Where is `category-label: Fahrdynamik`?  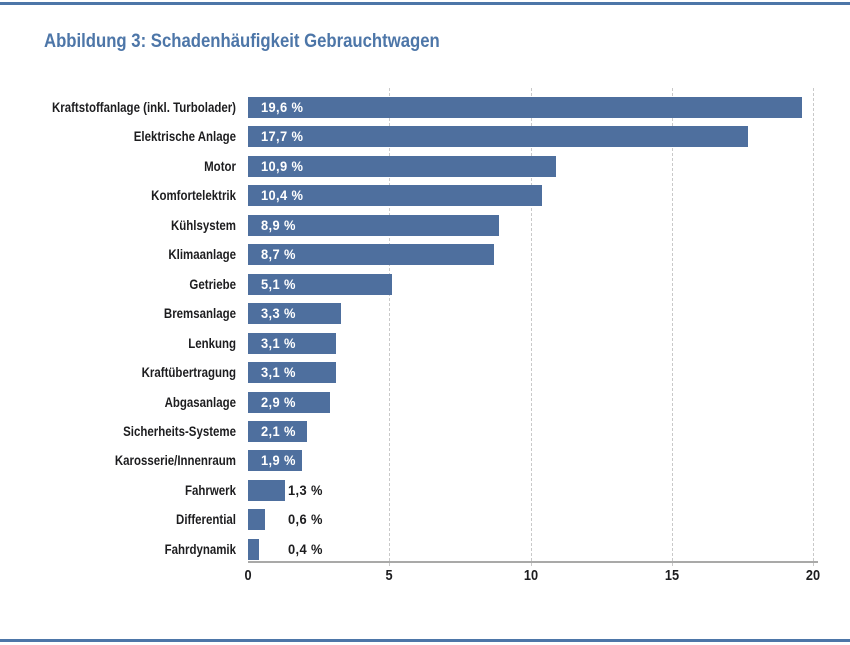 category-label: Fahrdynamik is located at coordinates (200, 549).